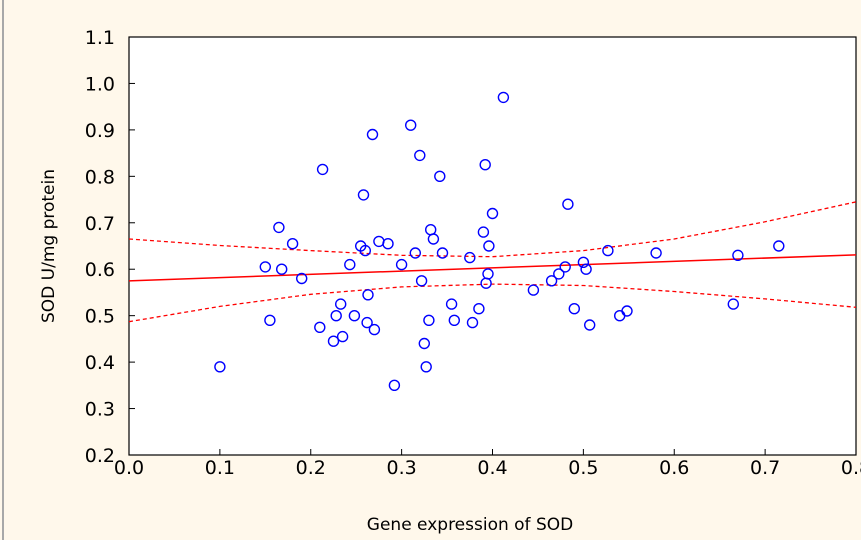 The width and height of the screenshot is (861, 540). What do you see at coordinates (100, 270) in the screenshot?
I see `y-tick-label: 0.6` at bounding box center [100, 270].